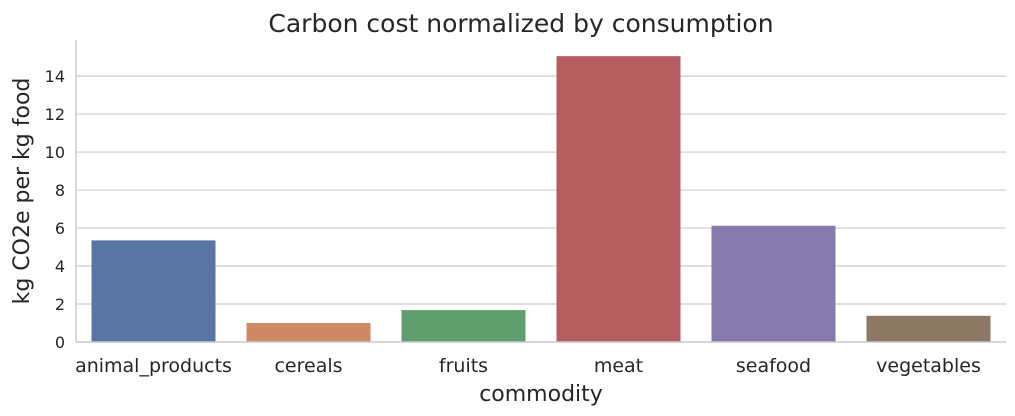 This screenshot has height=416, width=1015. What do you see at coordinates (60, 190) in the screenshot?
I see `y-tick-label-8: 8` at bounding box center [60, 190].